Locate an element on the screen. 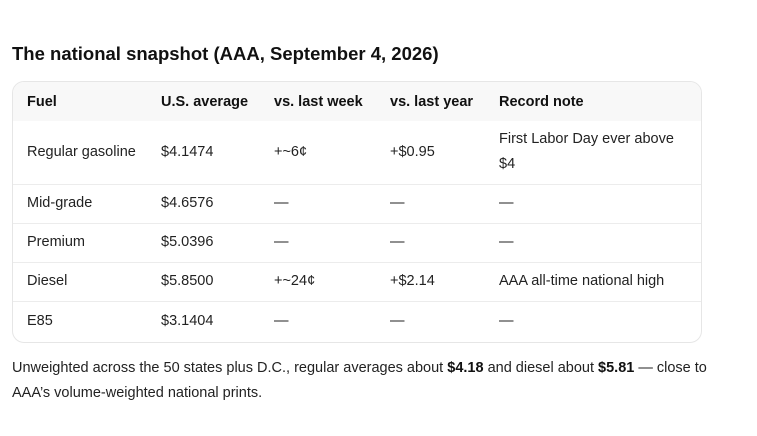 This screenshot has height=436, width=757. table-row: Premium $5.0396 — — — is located at coordinates (357, 242).